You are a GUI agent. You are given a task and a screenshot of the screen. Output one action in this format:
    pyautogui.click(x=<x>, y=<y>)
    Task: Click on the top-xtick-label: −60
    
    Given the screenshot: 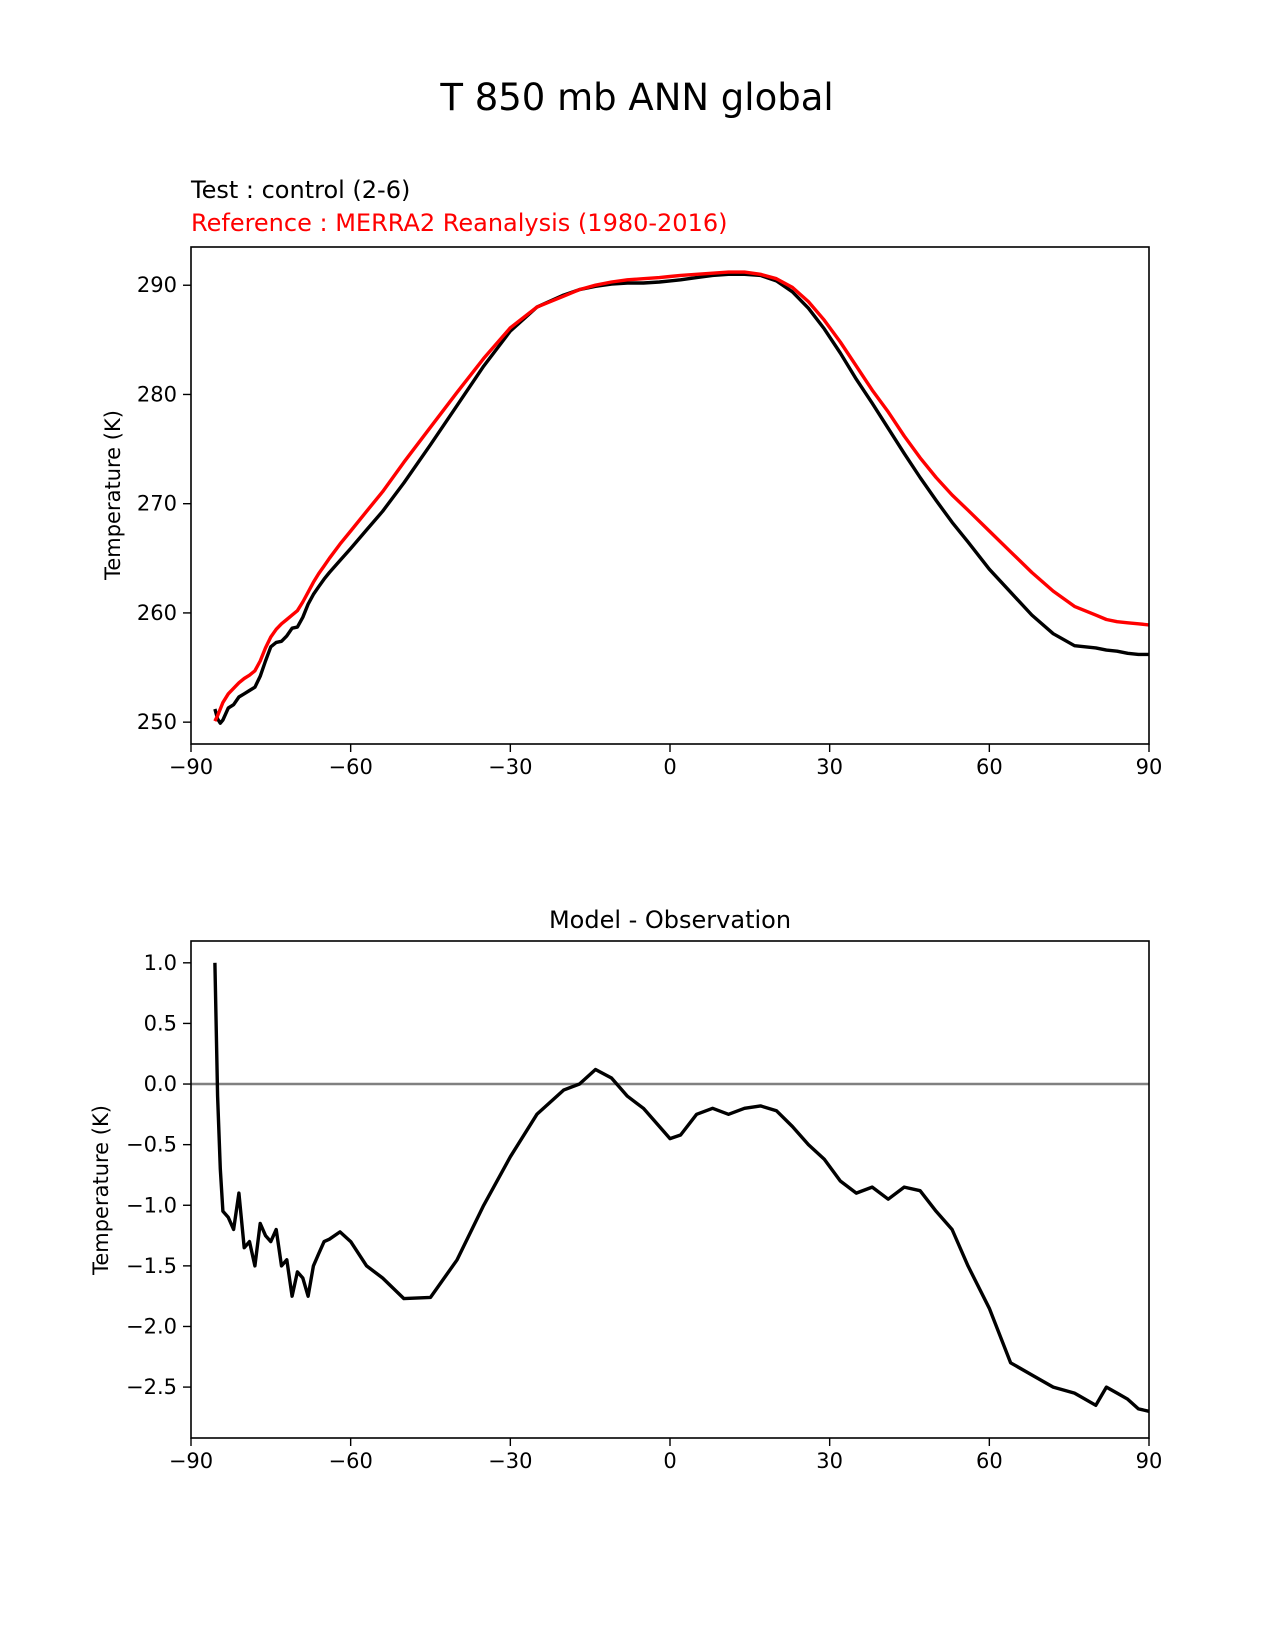 What is the action you would take?
    pyautogui.click(x=351, y=767)
    